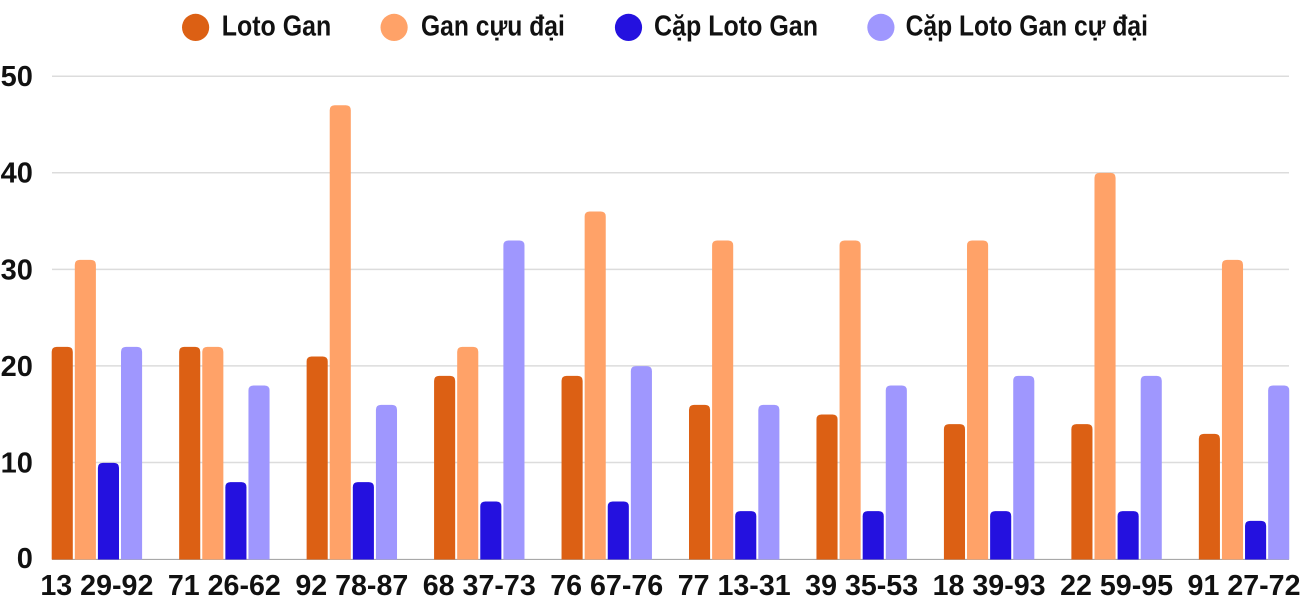 Image resolution: width=1300 pixels, height=600 pixels. What do you see at coordinates (861, 585) in the screenshot?
I see `svg-text: 39 35-53` at bounding box center [861, 585].